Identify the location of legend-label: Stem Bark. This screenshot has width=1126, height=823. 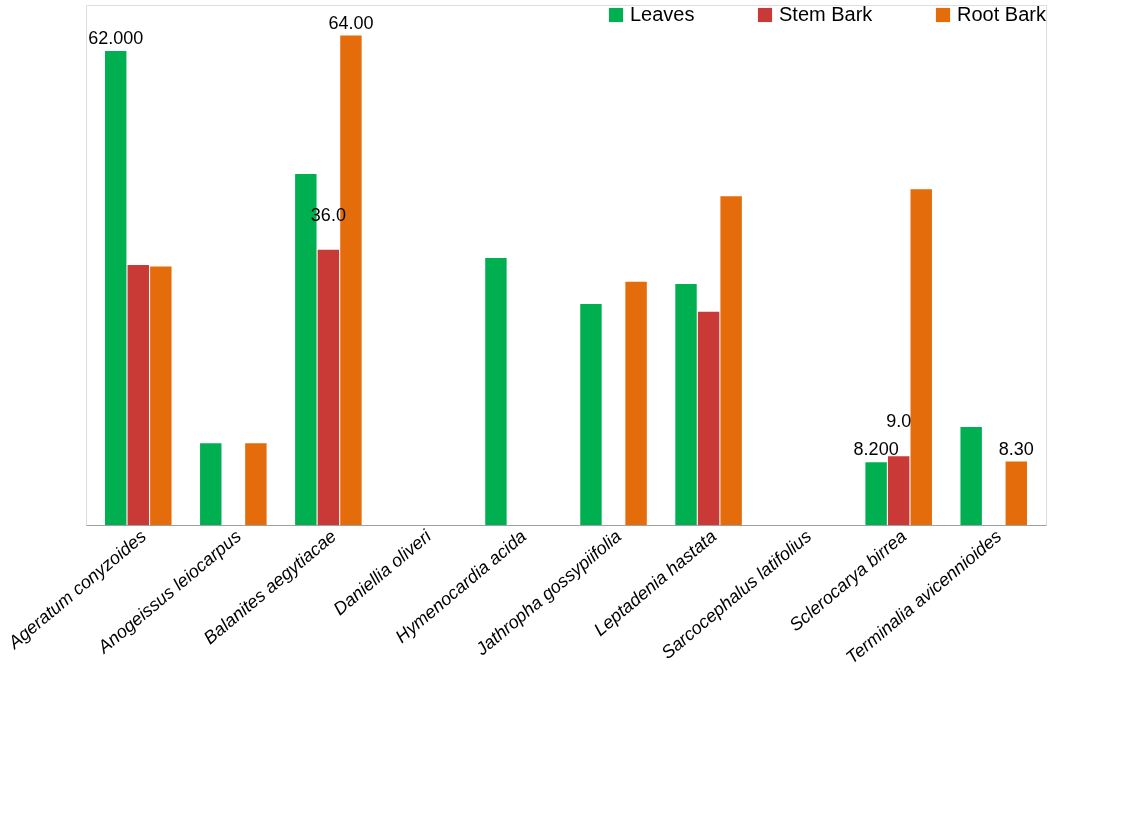
(826, 14).